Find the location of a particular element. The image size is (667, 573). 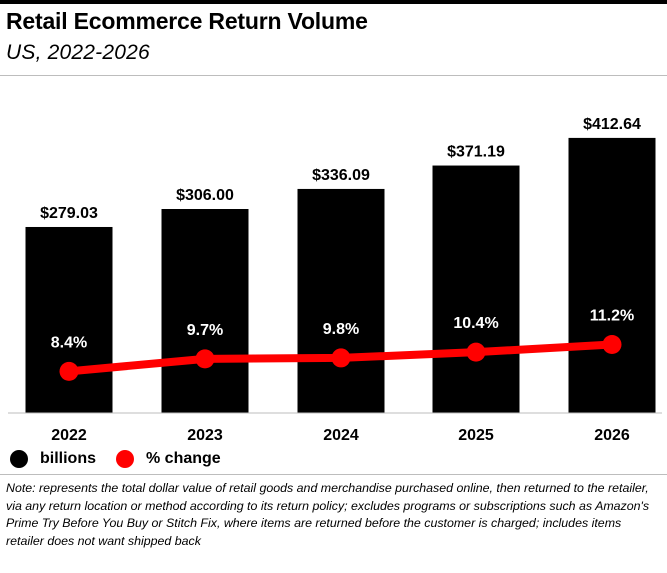

bar-2024 is located at coordinates (341, 300).